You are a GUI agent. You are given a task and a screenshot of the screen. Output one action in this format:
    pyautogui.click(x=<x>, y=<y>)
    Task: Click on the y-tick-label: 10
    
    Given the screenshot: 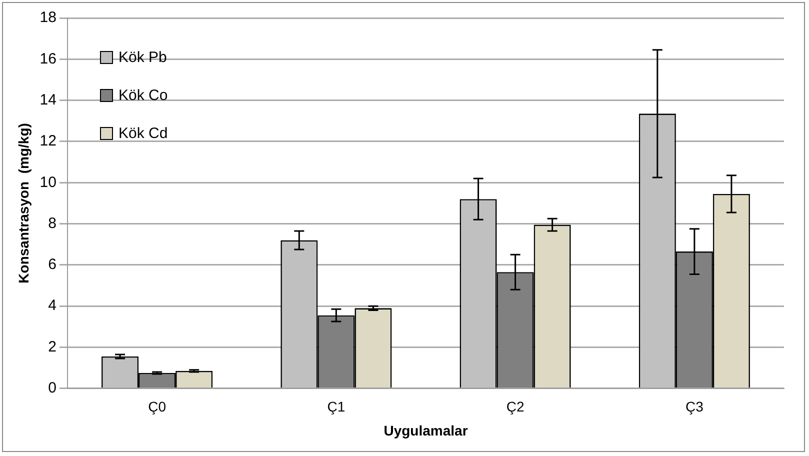 What is the action you would take?
    pyautogui.click(x=48, y=182)
    